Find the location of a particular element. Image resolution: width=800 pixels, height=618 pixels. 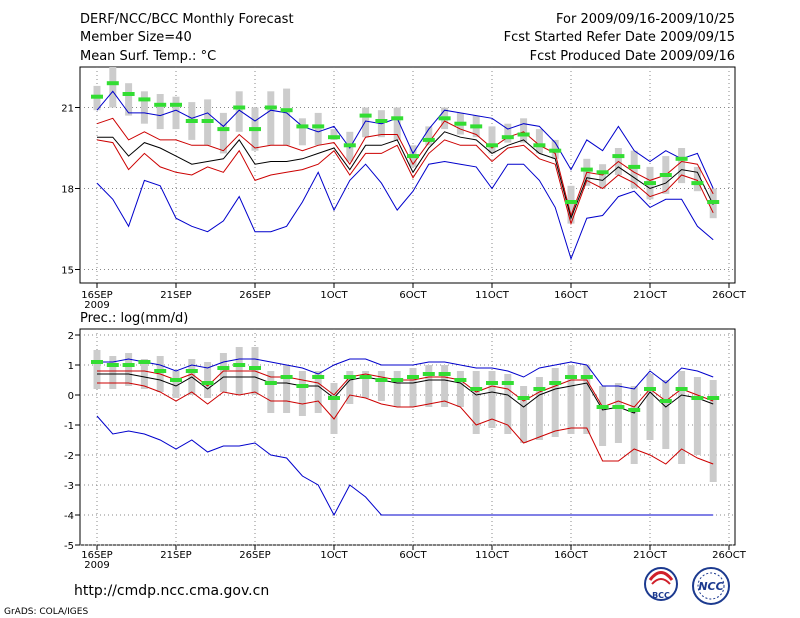

y-tick-label: 0 is located at coordinates (71, 396).